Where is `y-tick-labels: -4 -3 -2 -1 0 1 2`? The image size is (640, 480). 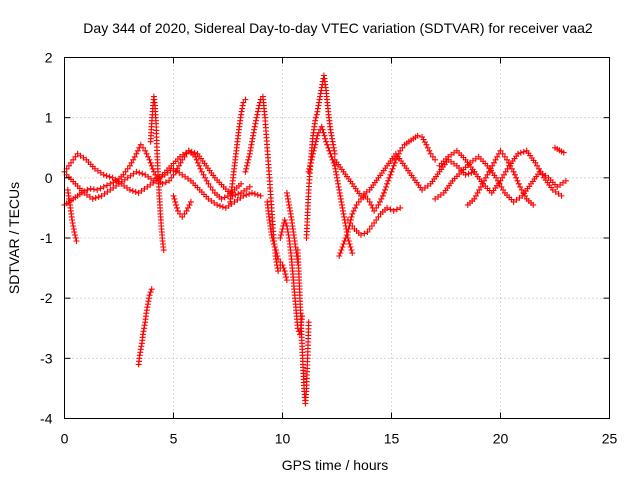 y-tick-labels: -4 -3 -2 -1 0 1 2 is located at coordinates (46, 238).